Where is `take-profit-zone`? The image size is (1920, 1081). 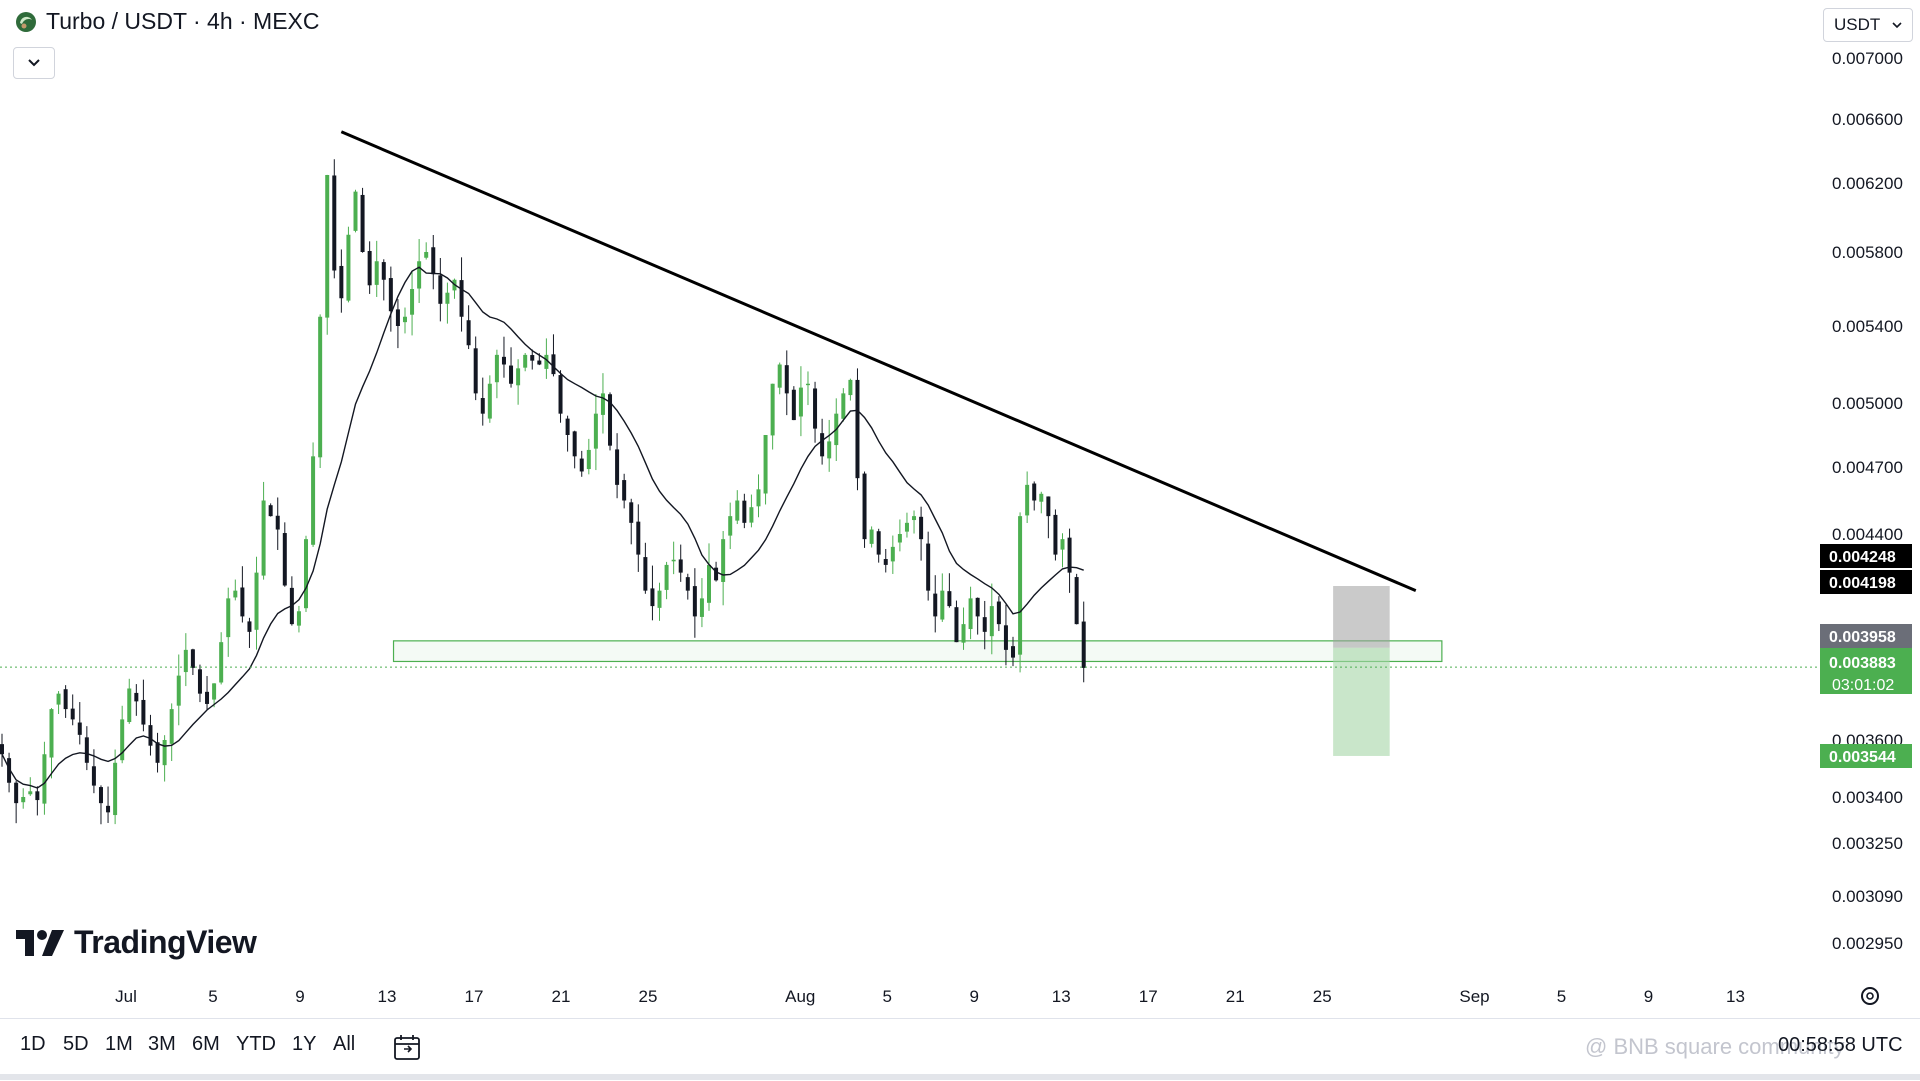 take-profit-zone is located at coordinates (1361, 701).